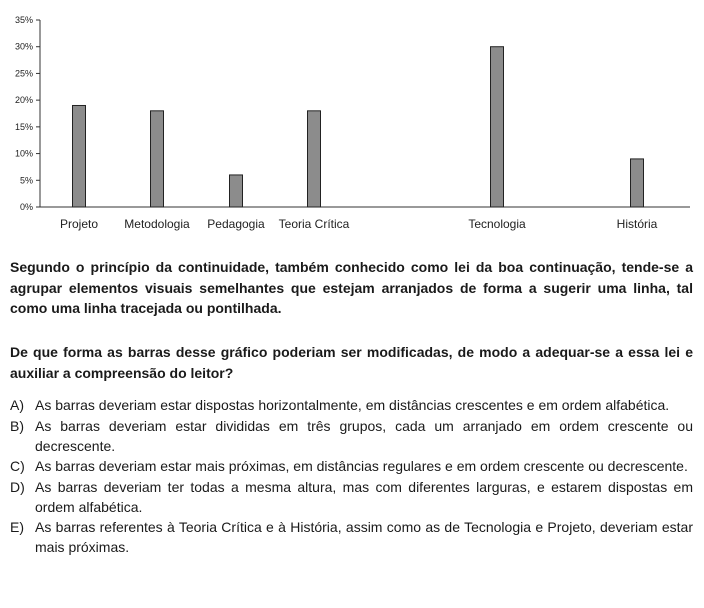 This screenshot has width=704, height=608. What do you see at coordinates (24, 20) in the screenshot?
I see `y-tick-label: 35%` at bounding box center [24, 20].